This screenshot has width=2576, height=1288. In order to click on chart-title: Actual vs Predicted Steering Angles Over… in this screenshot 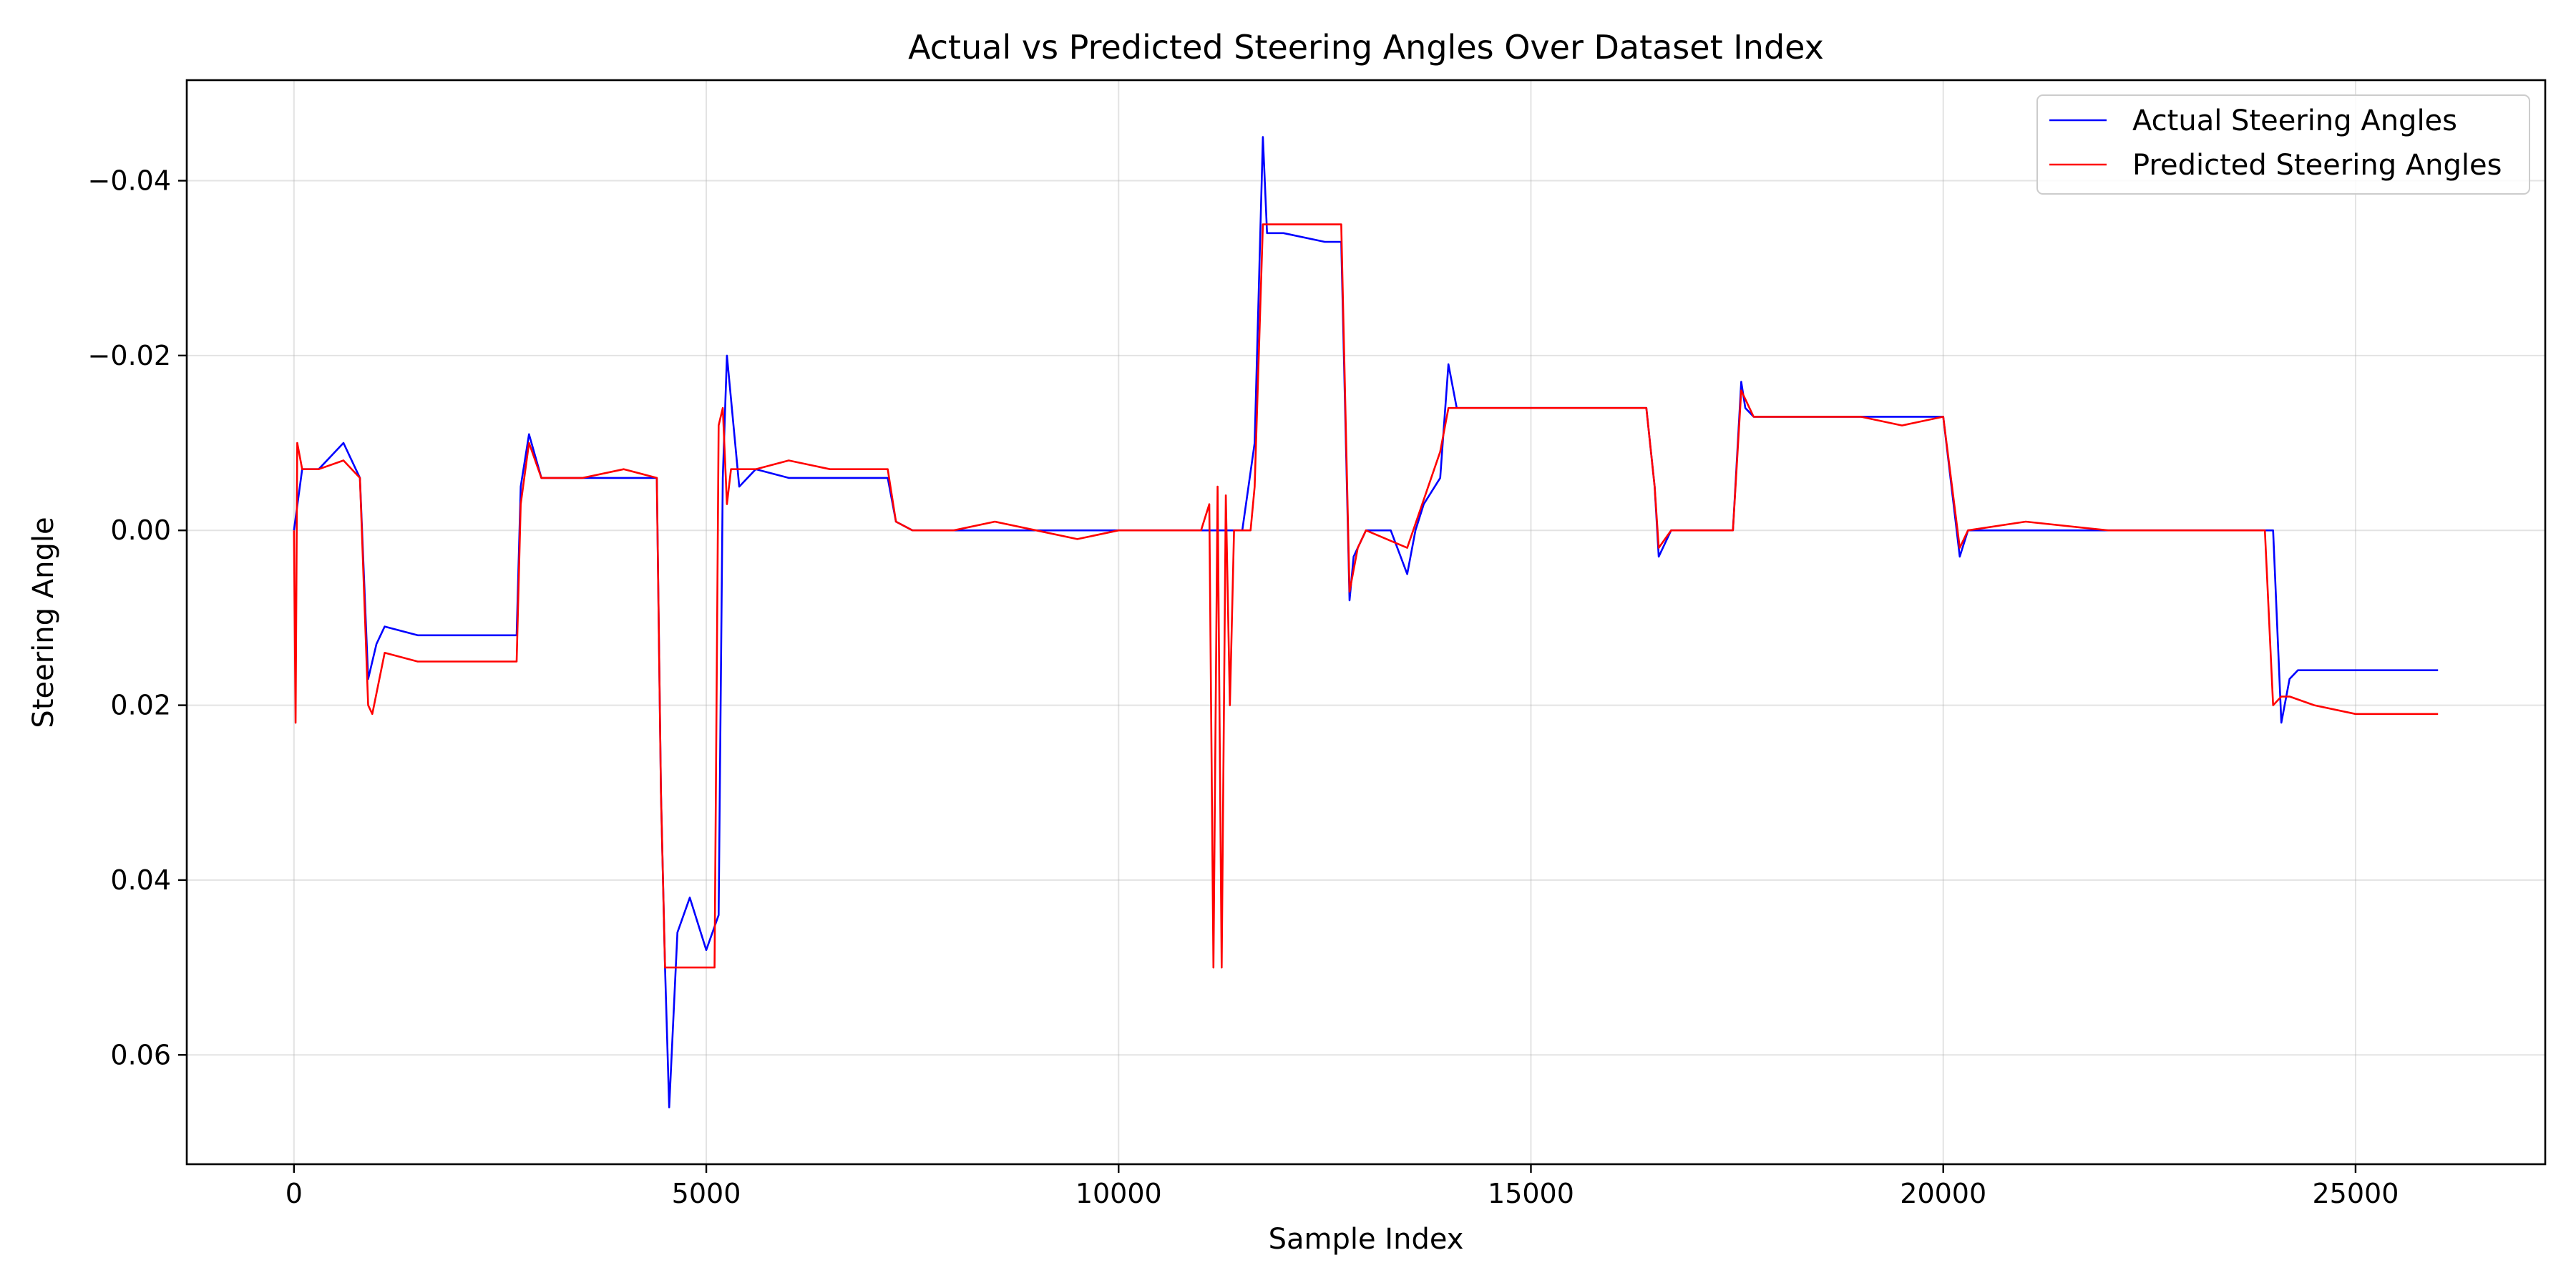, I will do `click(1366, 48)`.